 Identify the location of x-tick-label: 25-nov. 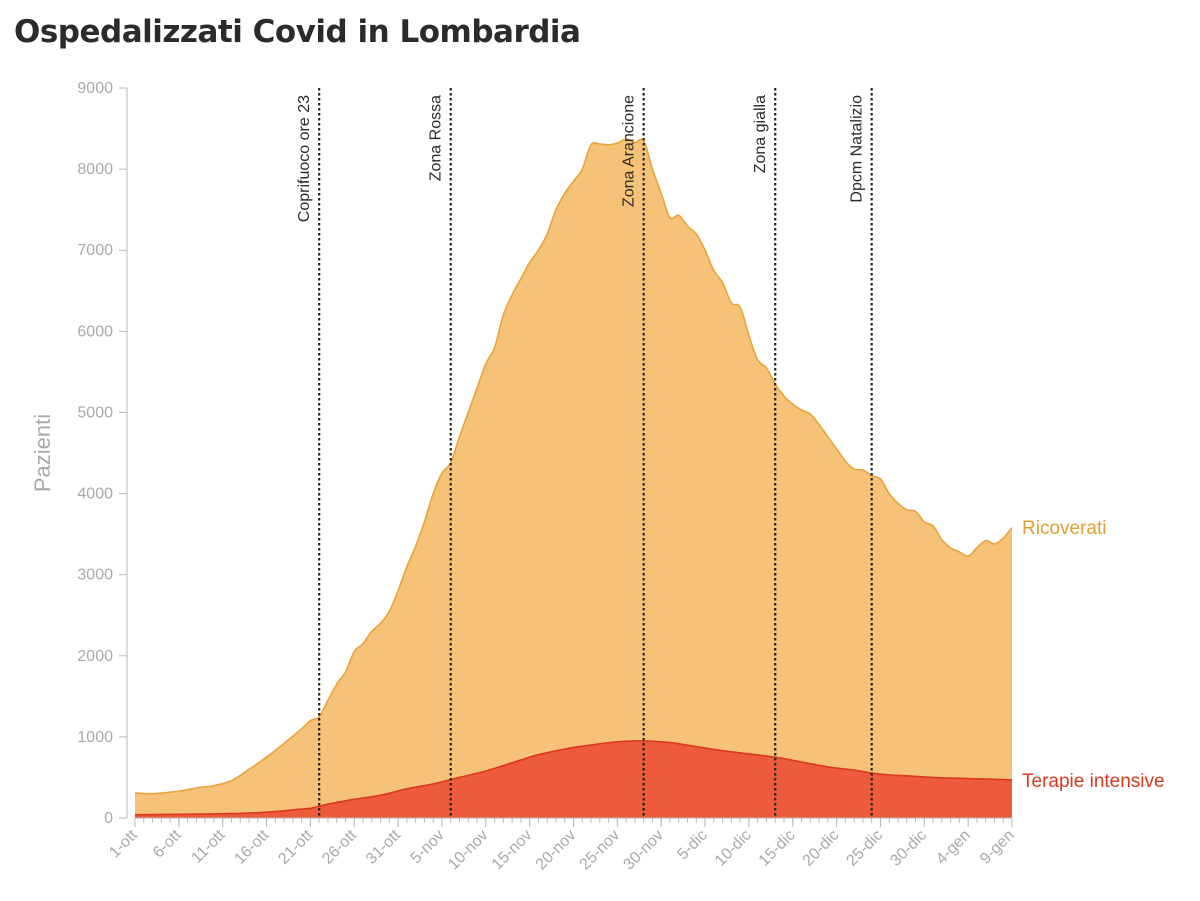
(600, 850).